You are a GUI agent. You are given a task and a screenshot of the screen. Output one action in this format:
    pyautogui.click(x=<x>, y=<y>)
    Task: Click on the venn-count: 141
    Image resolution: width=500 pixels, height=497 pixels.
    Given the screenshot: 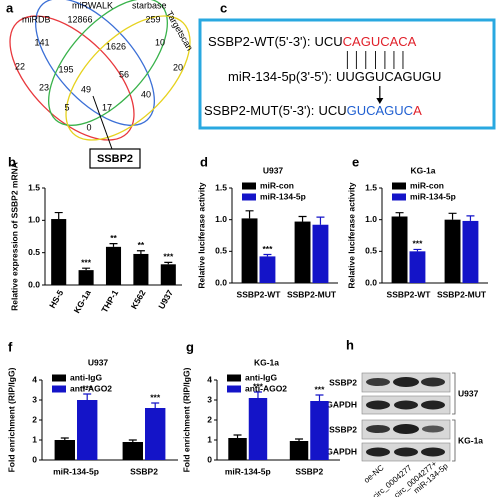 What is the action you would take?
    pyautogui.click(x=41, y=42)
    